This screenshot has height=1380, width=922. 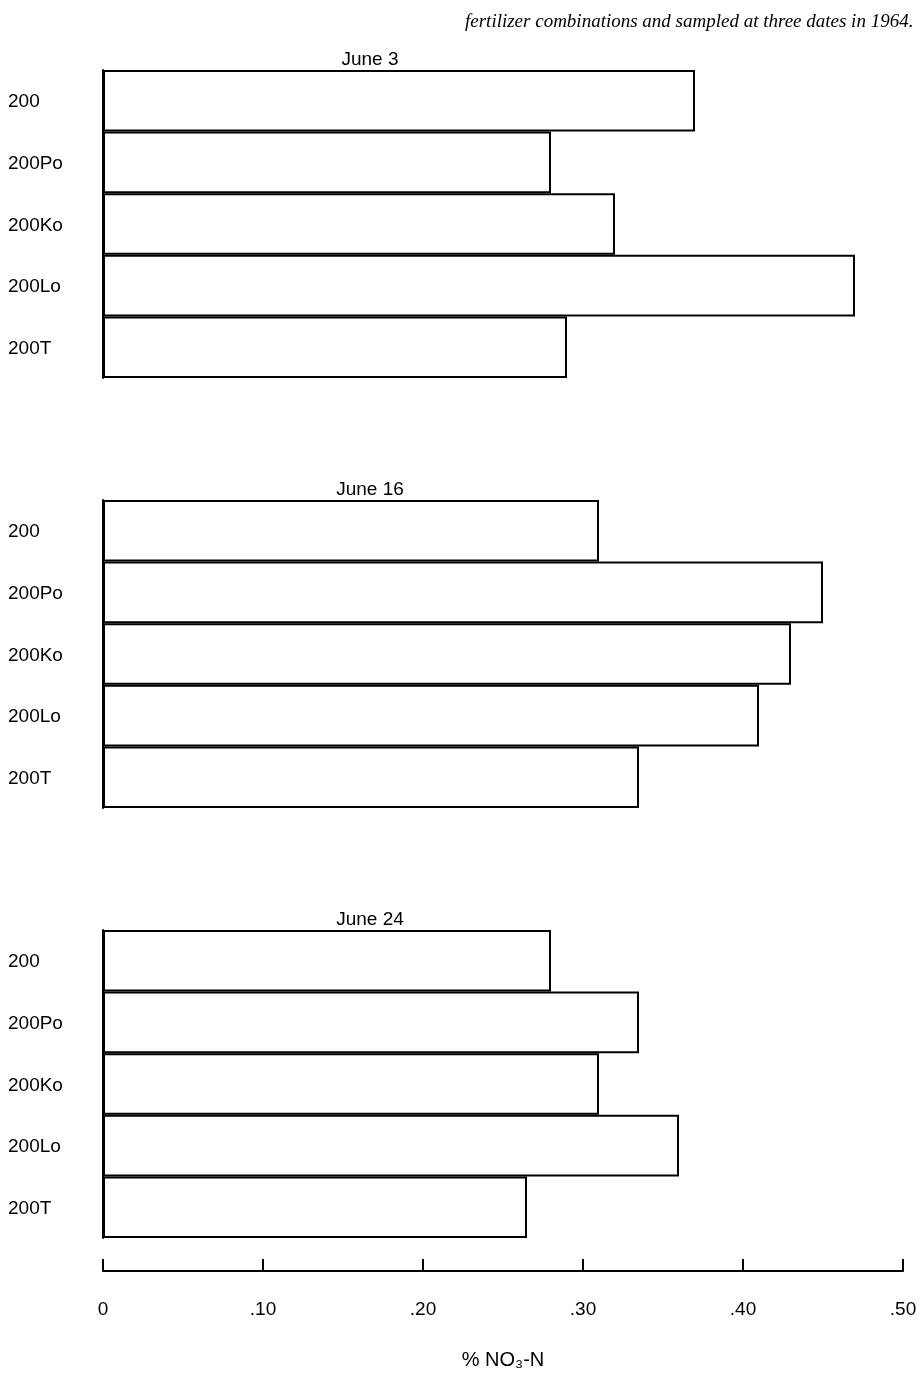 I want to click on x-tick-label: 0, so click(x=103, y=1308).